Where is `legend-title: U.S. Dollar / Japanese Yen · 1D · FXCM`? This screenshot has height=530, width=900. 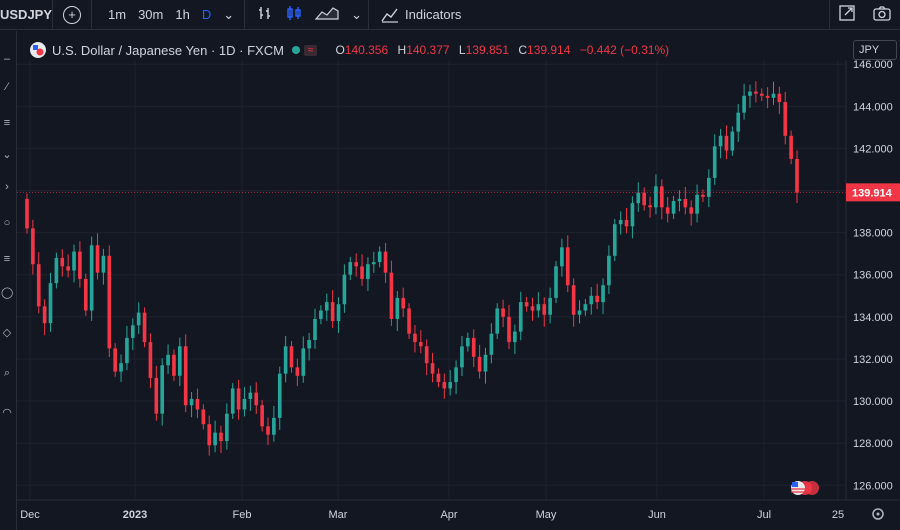
legend-title: U.S. Dollar / Japanese Yen · 1D · FXCM is located at coordinates (168, 50).